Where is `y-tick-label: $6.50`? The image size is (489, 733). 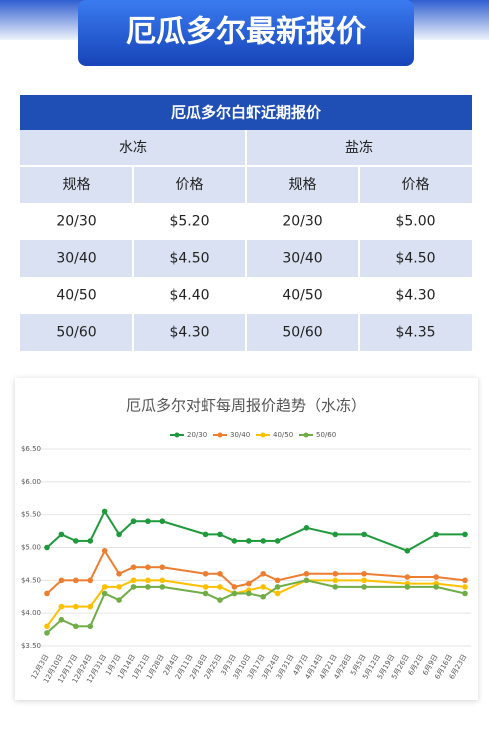
y-tick-label: $6.50 is located at coordinates (31, 449).